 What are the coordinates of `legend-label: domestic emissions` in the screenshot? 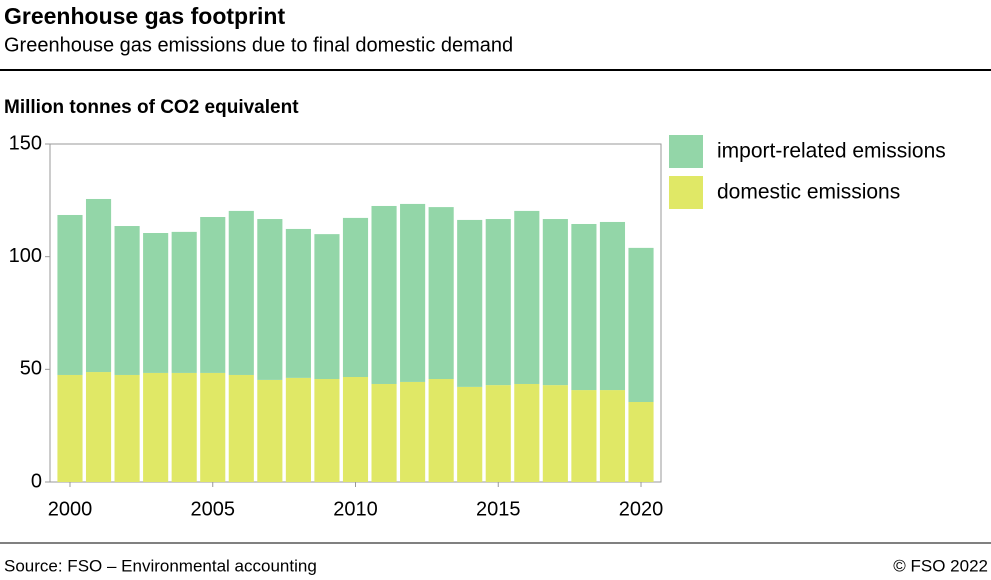 It's located at (808, 192).